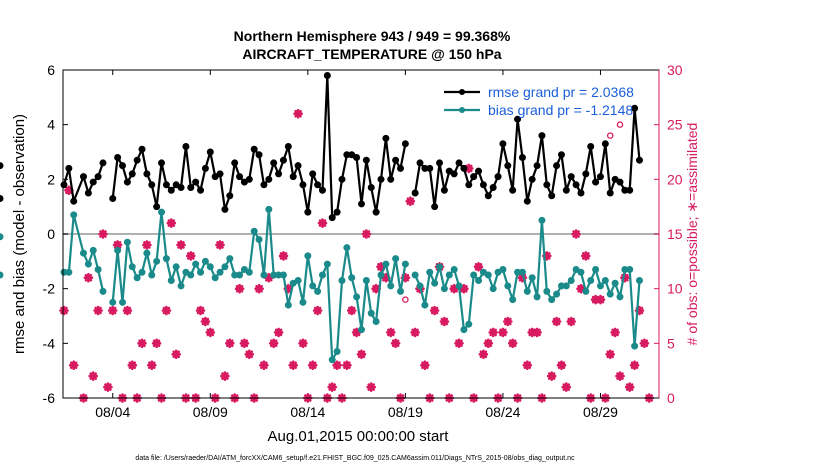 This screenshot has height=470, width=830. What do you see at coordinates (371, 54) in the screenshot?
I see `chart-subtitle: AIRCRAFT_TEMPERATURE @ 150 hPa` at bounding box center [371, 54].